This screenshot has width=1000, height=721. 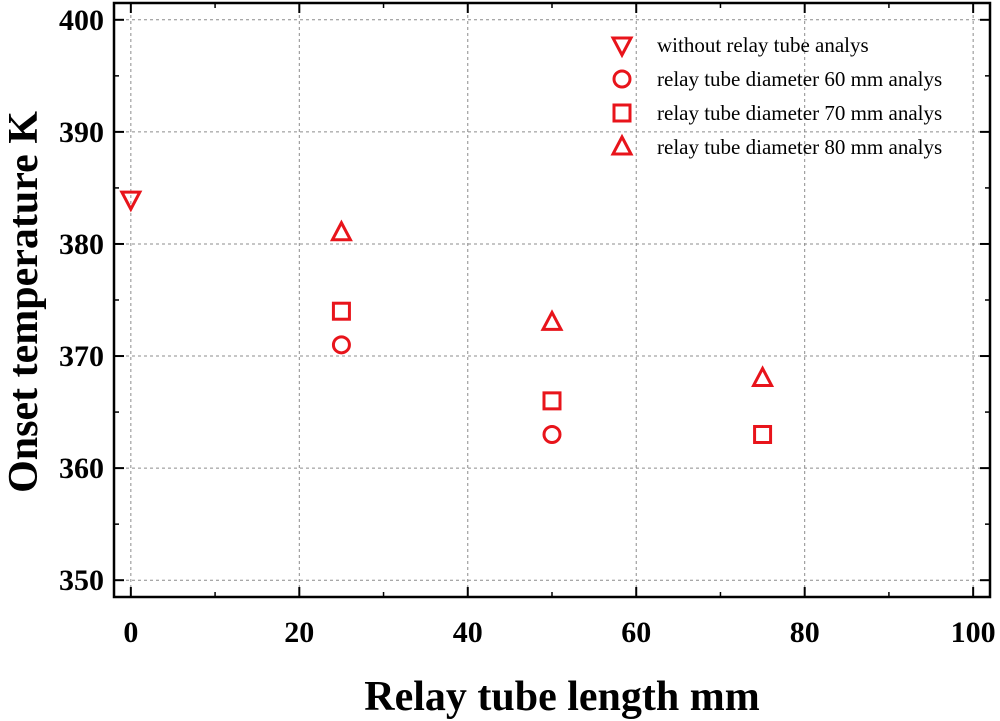 I want to click on y-tick-label: 390, so click(x=81, y=132).